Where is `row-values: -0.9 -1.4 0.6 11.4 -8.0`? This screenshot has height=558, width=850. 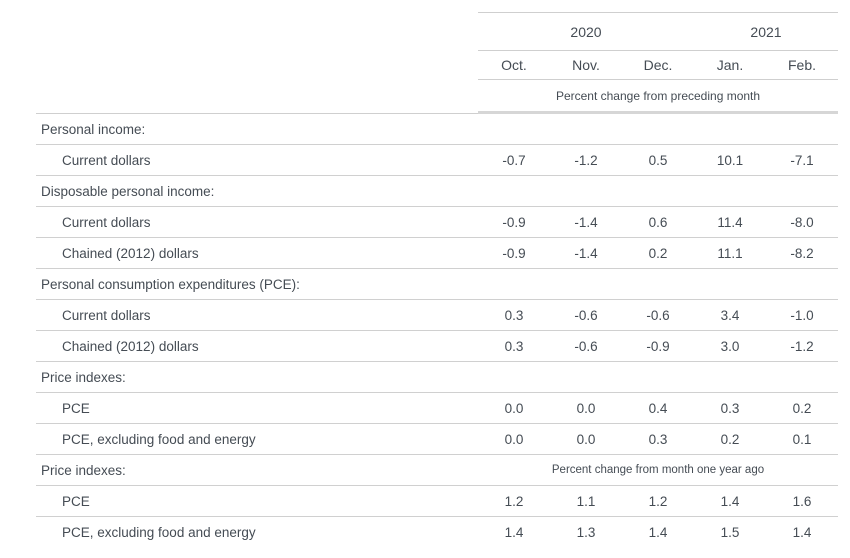
row-values: -0.9 -1.4 0.6 11.4 -8.0 is located at coordinates (658, 222).